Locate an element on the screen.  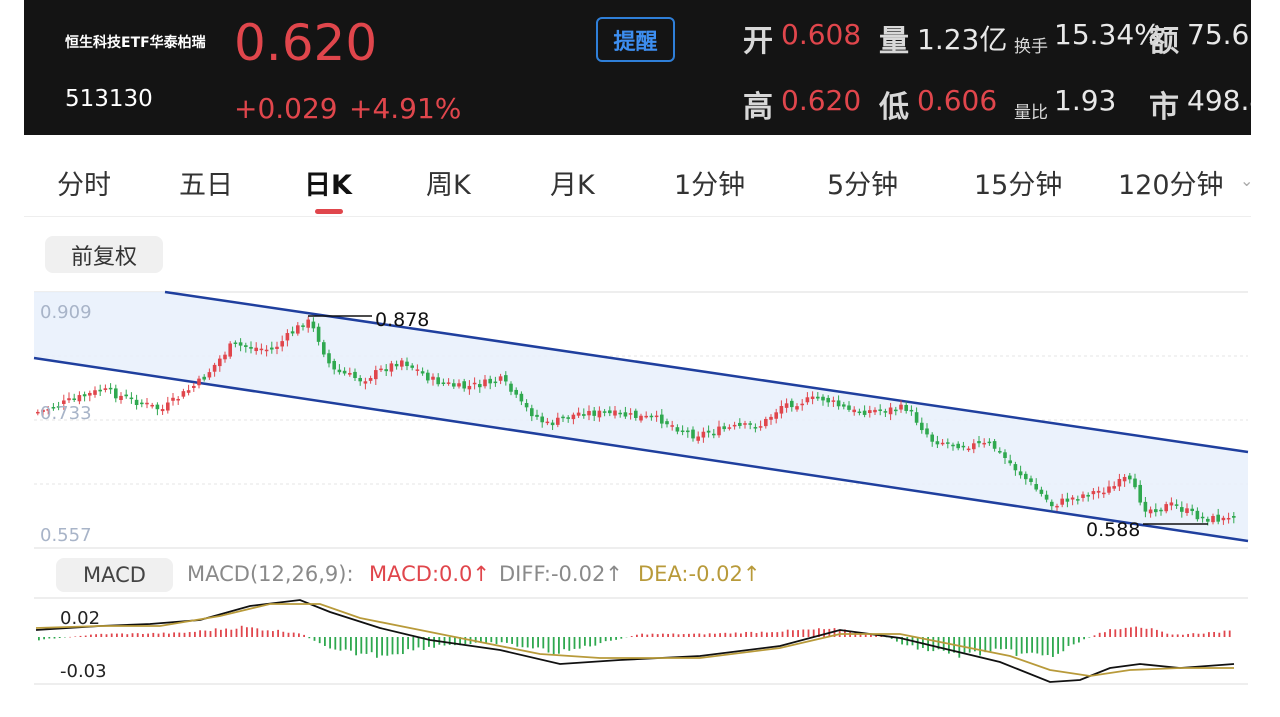
tab-15min: 15分钟 is located at coordinates (1018, 185).